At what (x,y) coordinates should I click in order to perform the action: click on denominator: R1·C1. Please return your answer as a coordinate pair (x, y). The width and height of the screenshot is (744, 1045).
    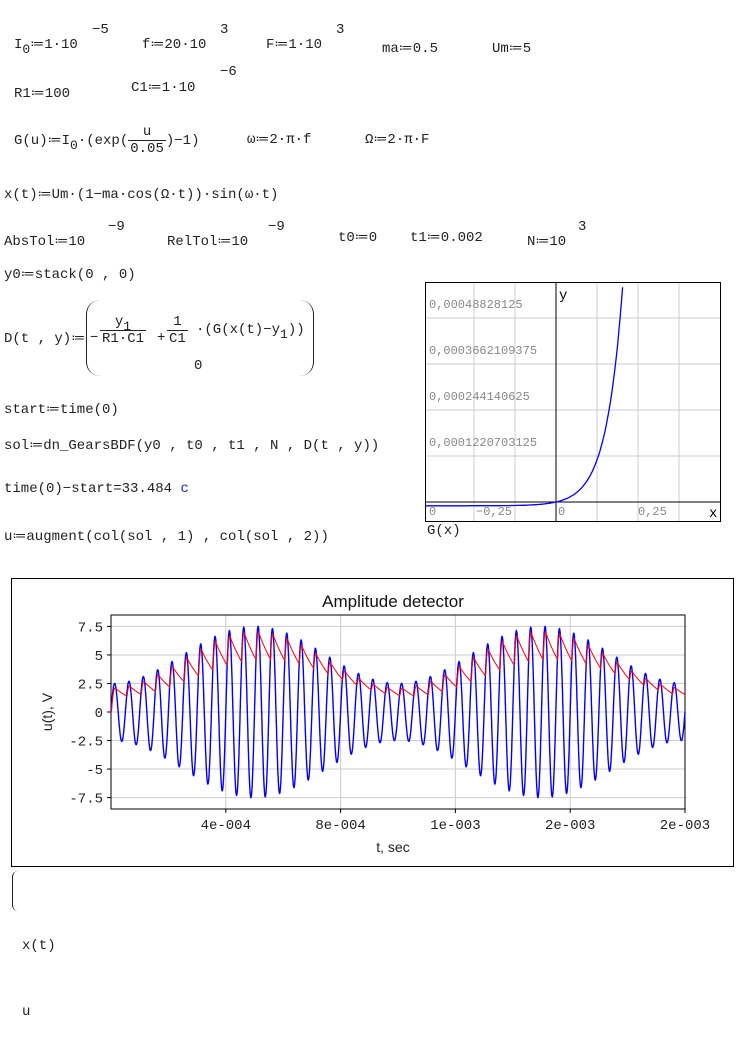
    Looking at the image, I should click on (123, 339).